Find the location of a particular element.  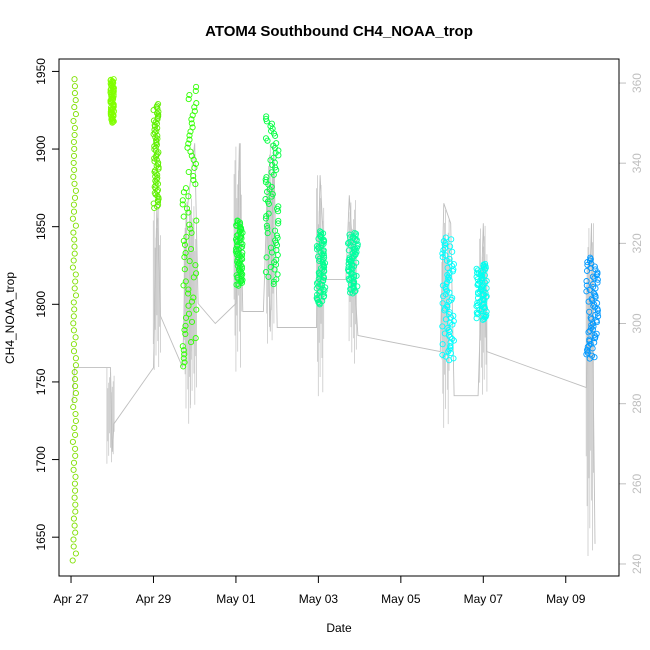

x-axis-label: Date is located at coordinates (339, 628).